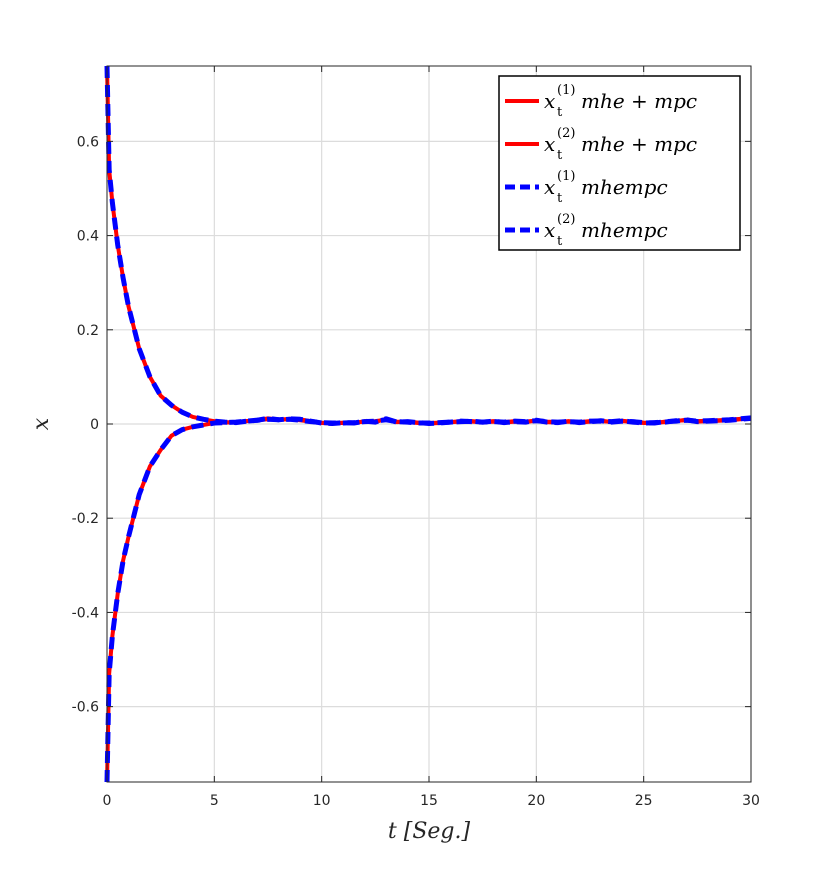 This screenshot has width=830, height=880. I want to click on y-tick-label: -0.2, so click(85, 519).